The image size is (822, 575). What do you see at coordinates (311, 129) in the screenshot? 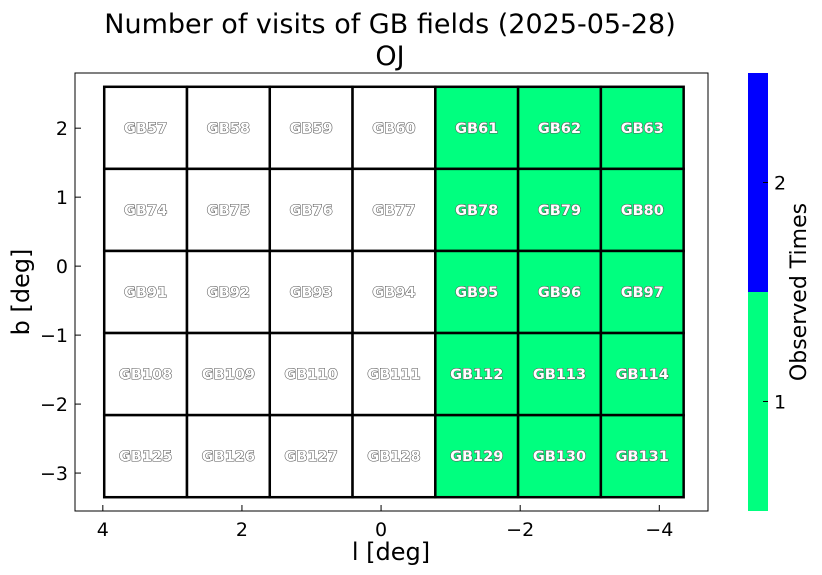
I see `field-label: GB59` at bounding box center [311, 129].